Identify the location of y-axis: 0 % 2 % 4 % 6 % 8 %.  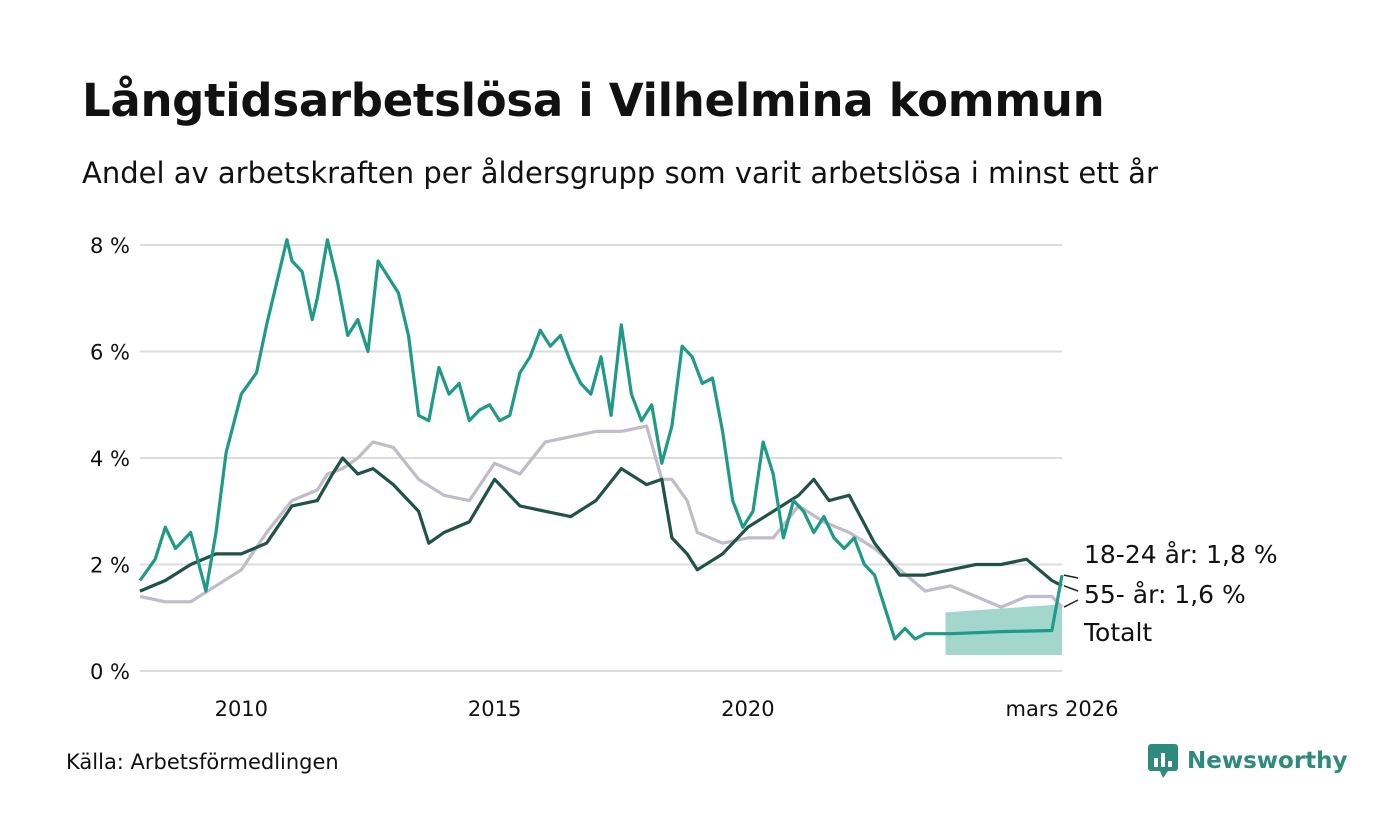
(110, 459).